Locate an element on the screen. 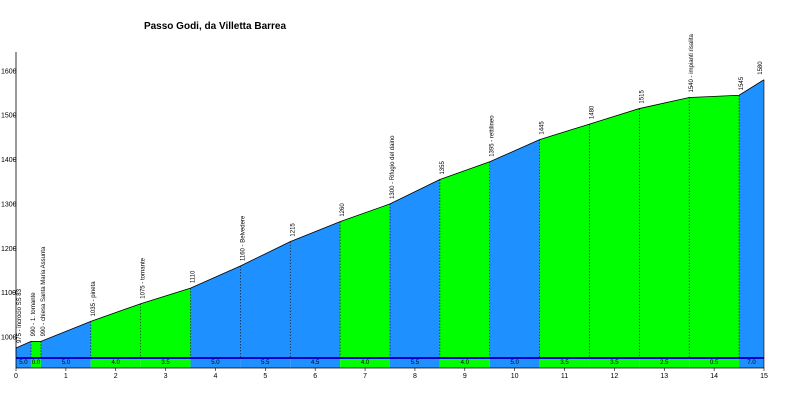  elevation-annotation: 1160 - Belvedere is located at coordinates (243, 238).